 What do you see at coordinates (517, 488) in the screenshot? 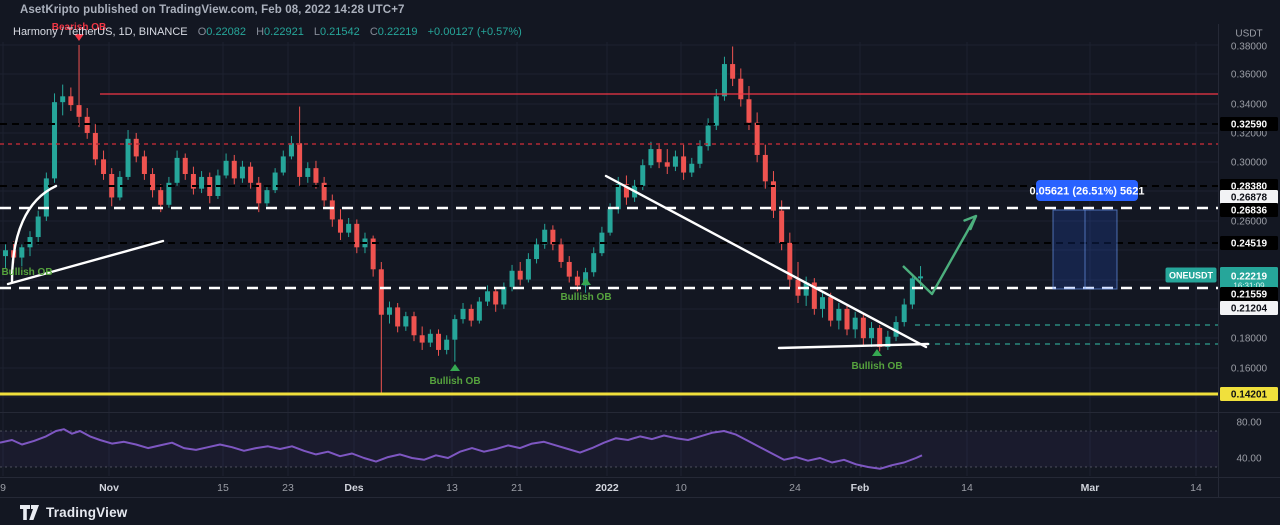
I see `time-axis-label: 21` at bounding box center [517, 488].